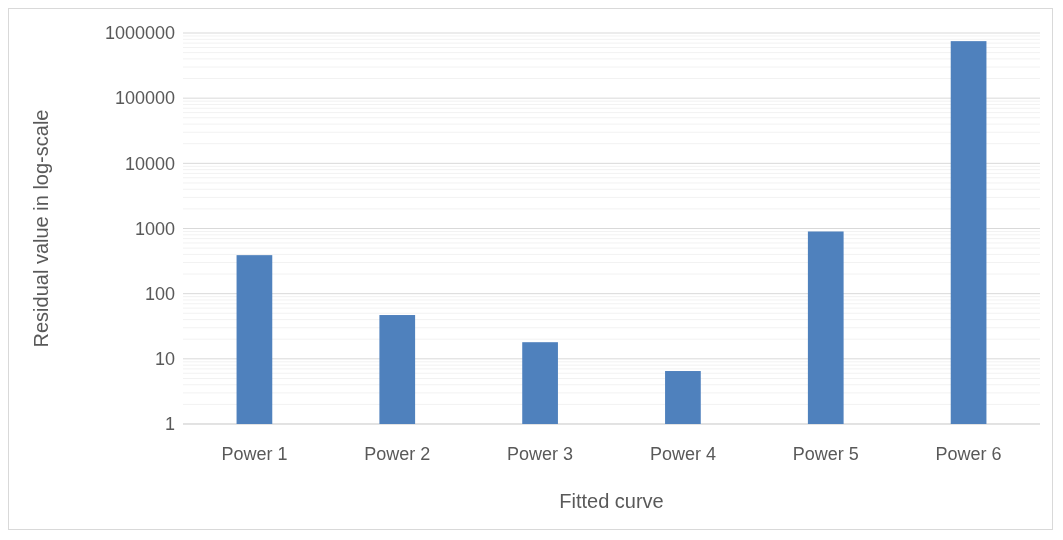  Describe the element at coordinates (397, 454) in the screenshot. I see `x-tick-label: Power 2` at that location.